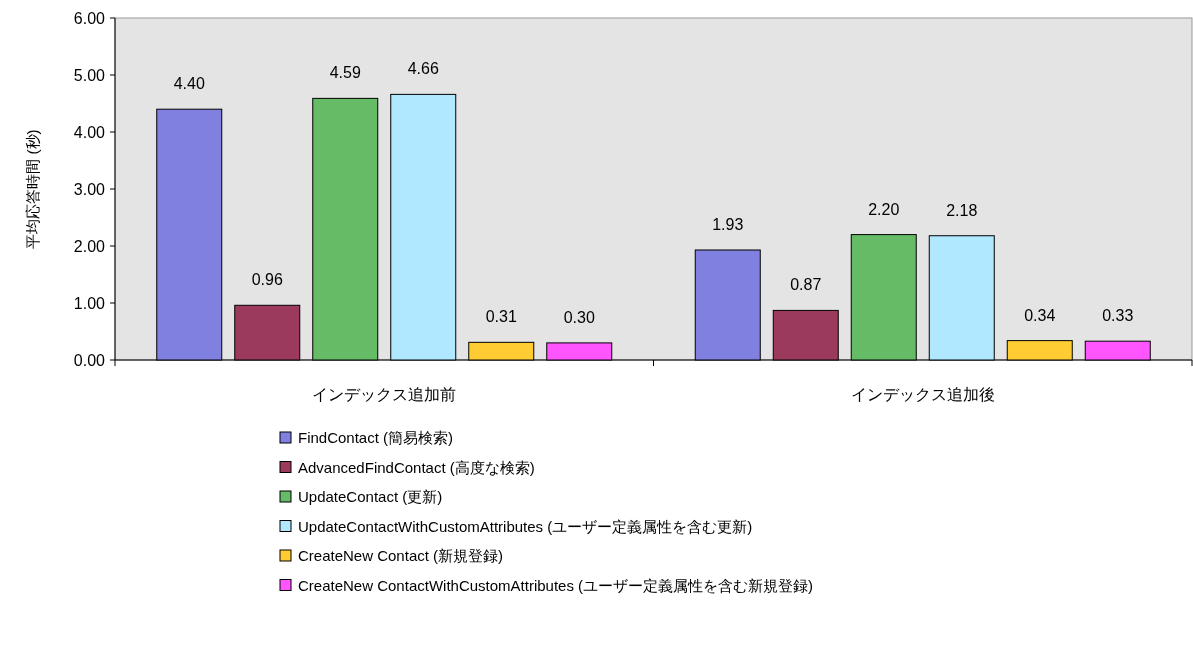 The width and height of the screenshot is (1193, 667). I want to click on data-label: 0.87, so click(806, 285).